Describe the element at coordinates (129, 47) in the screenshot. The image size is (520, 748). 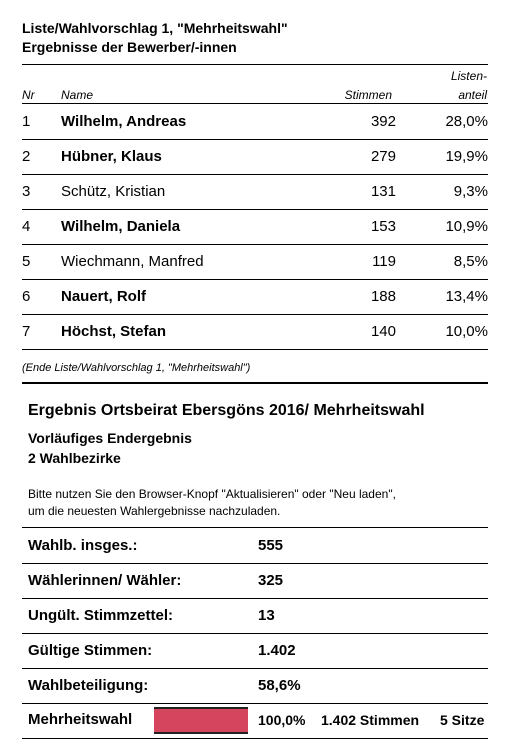
I see `list-subtitle: Ergebnisse der Bewerber/-innen` at that location.